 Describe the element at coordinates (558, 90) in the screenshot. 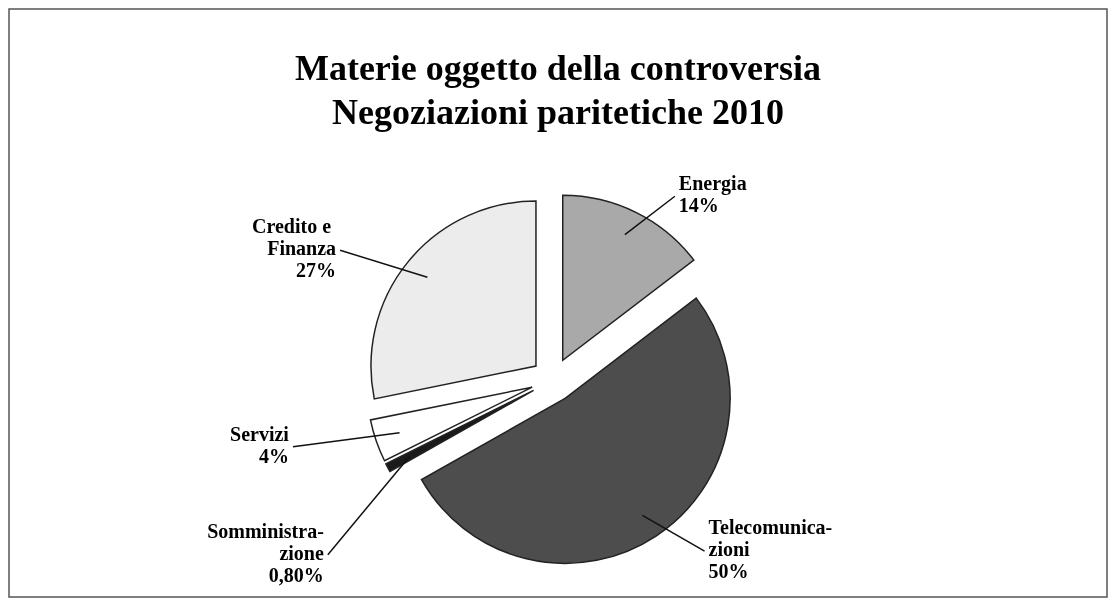

I see `chart-title: Materie oggetto della controversia Negoziazioni paritetiche 2010` at that location.